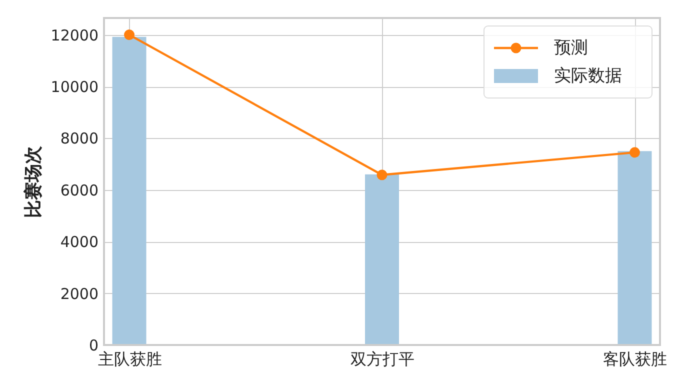  I want to click on y-tick-label: 12000, so click(74, 35).